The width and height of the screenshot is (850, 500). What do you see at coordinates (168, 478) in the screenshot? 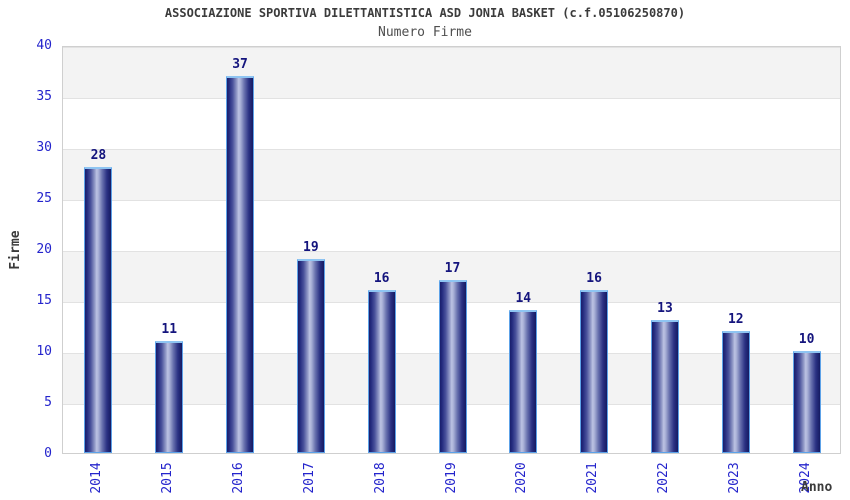
I see `x-tick-2015: 2015` at bounding box center [168, 478].